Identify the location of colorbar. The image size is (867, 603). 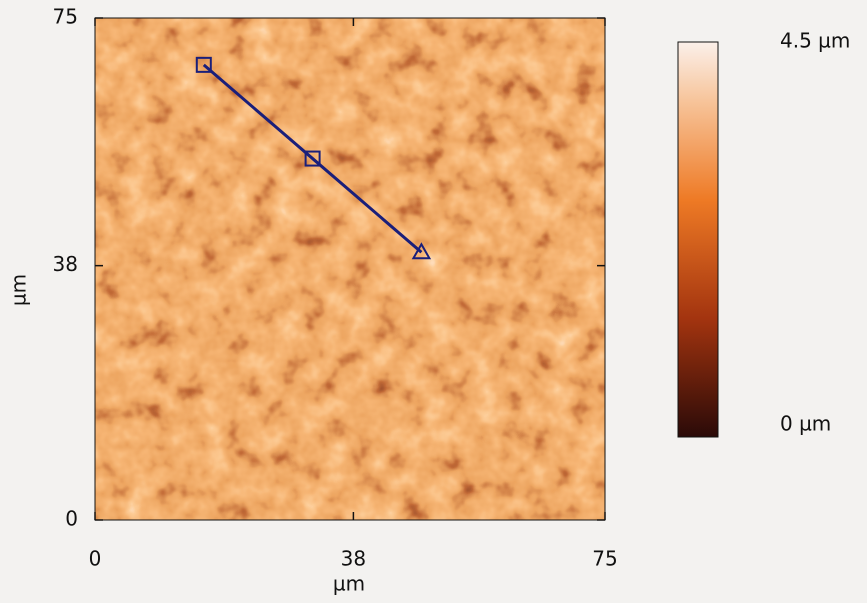
(698, 239).